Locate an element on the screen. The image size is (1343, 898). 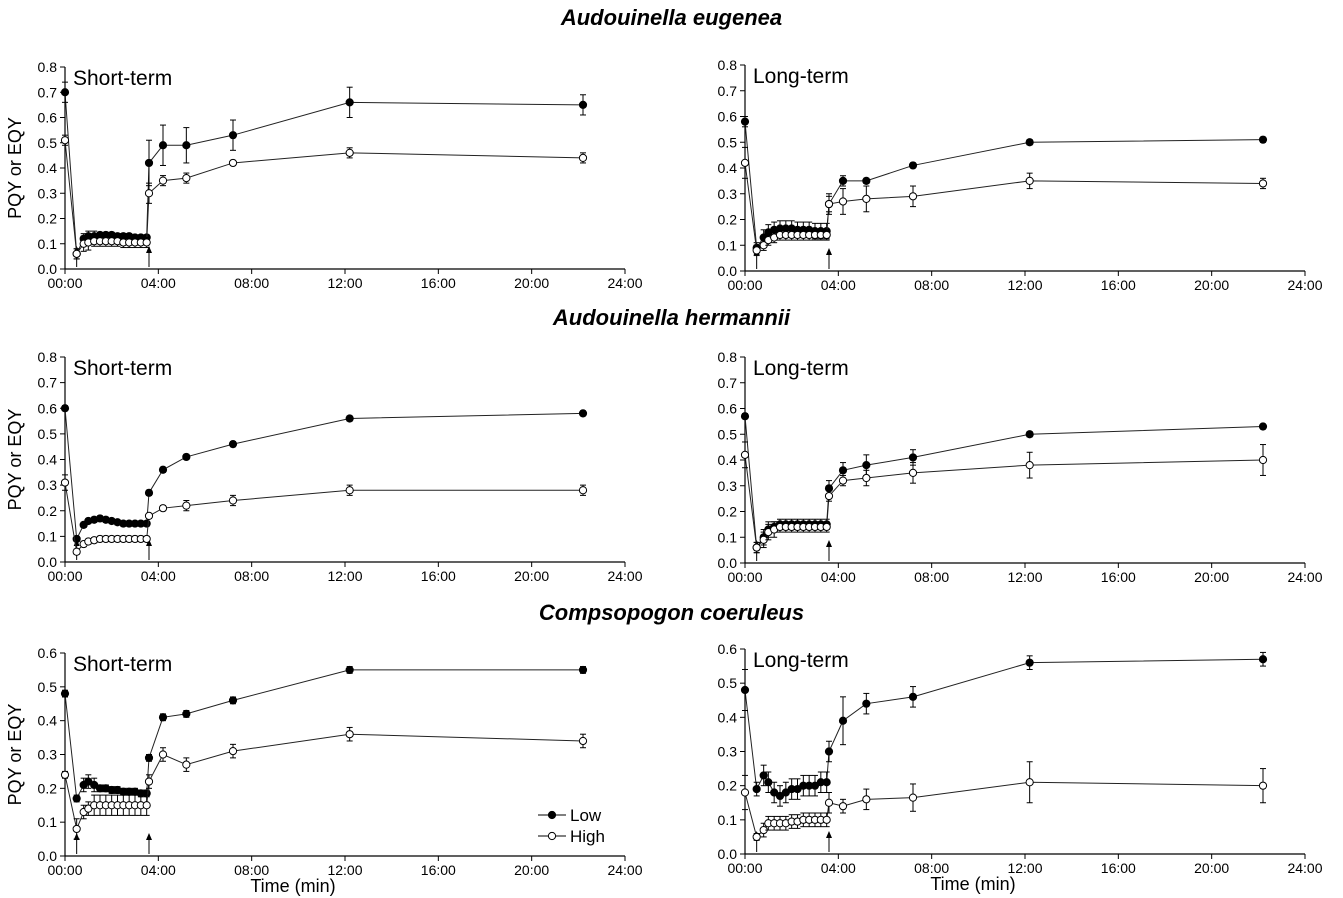
panel-label: Long-term is located at coordinates (801, 660).